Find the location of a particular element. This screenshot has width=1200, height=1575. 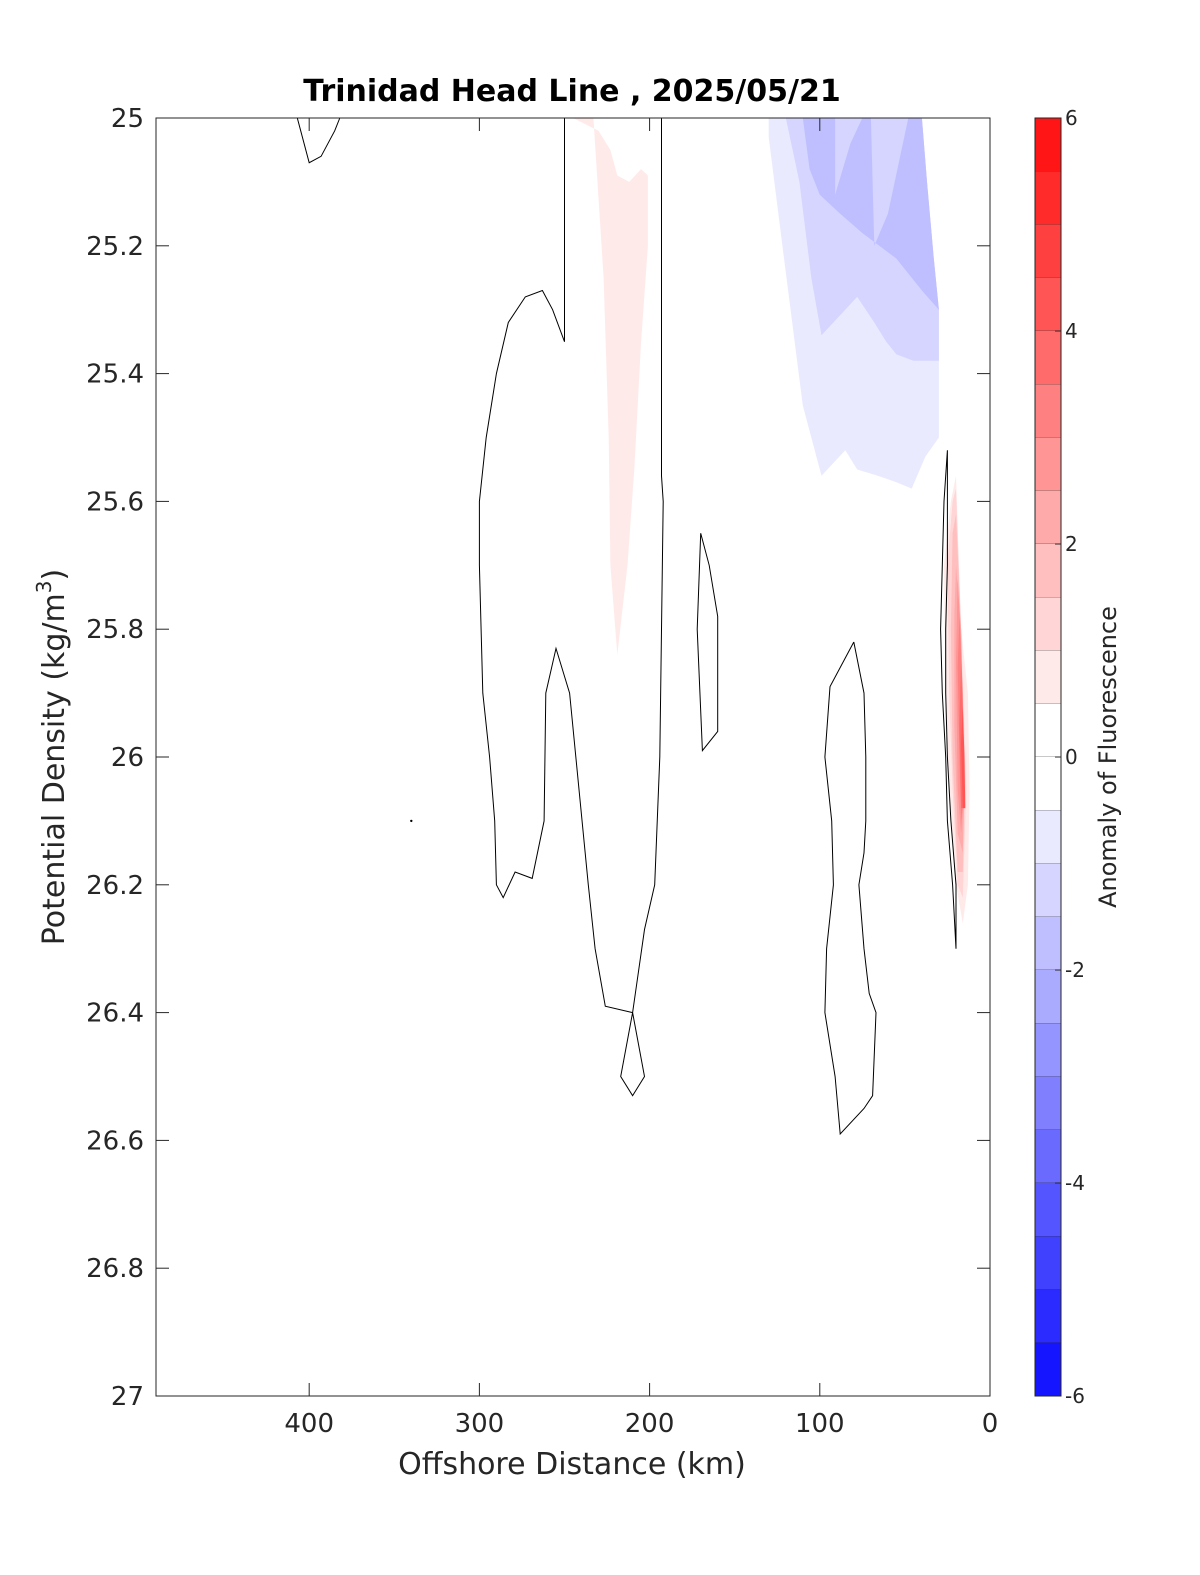

chart-title: Trinidad Head Line , 2025/05/21 is located at coordinates (571, 91).